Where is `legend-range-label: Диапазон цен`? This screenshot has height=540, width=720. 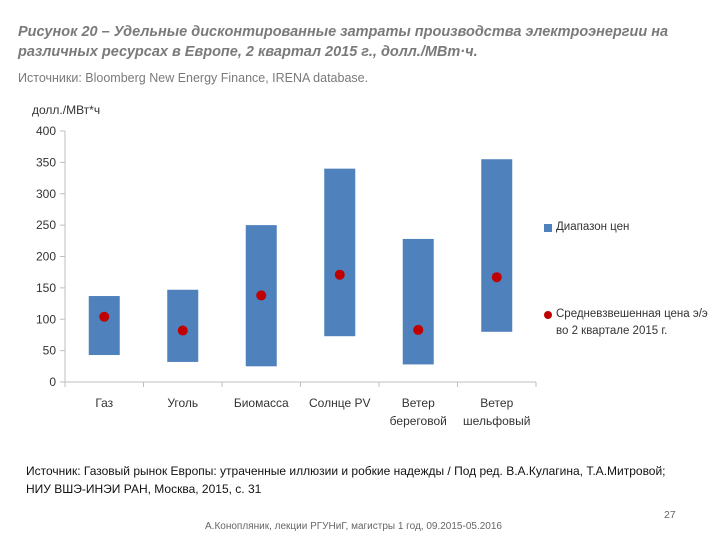
legend-range-label: Диапазон цен is located at coordinates (593, 227).